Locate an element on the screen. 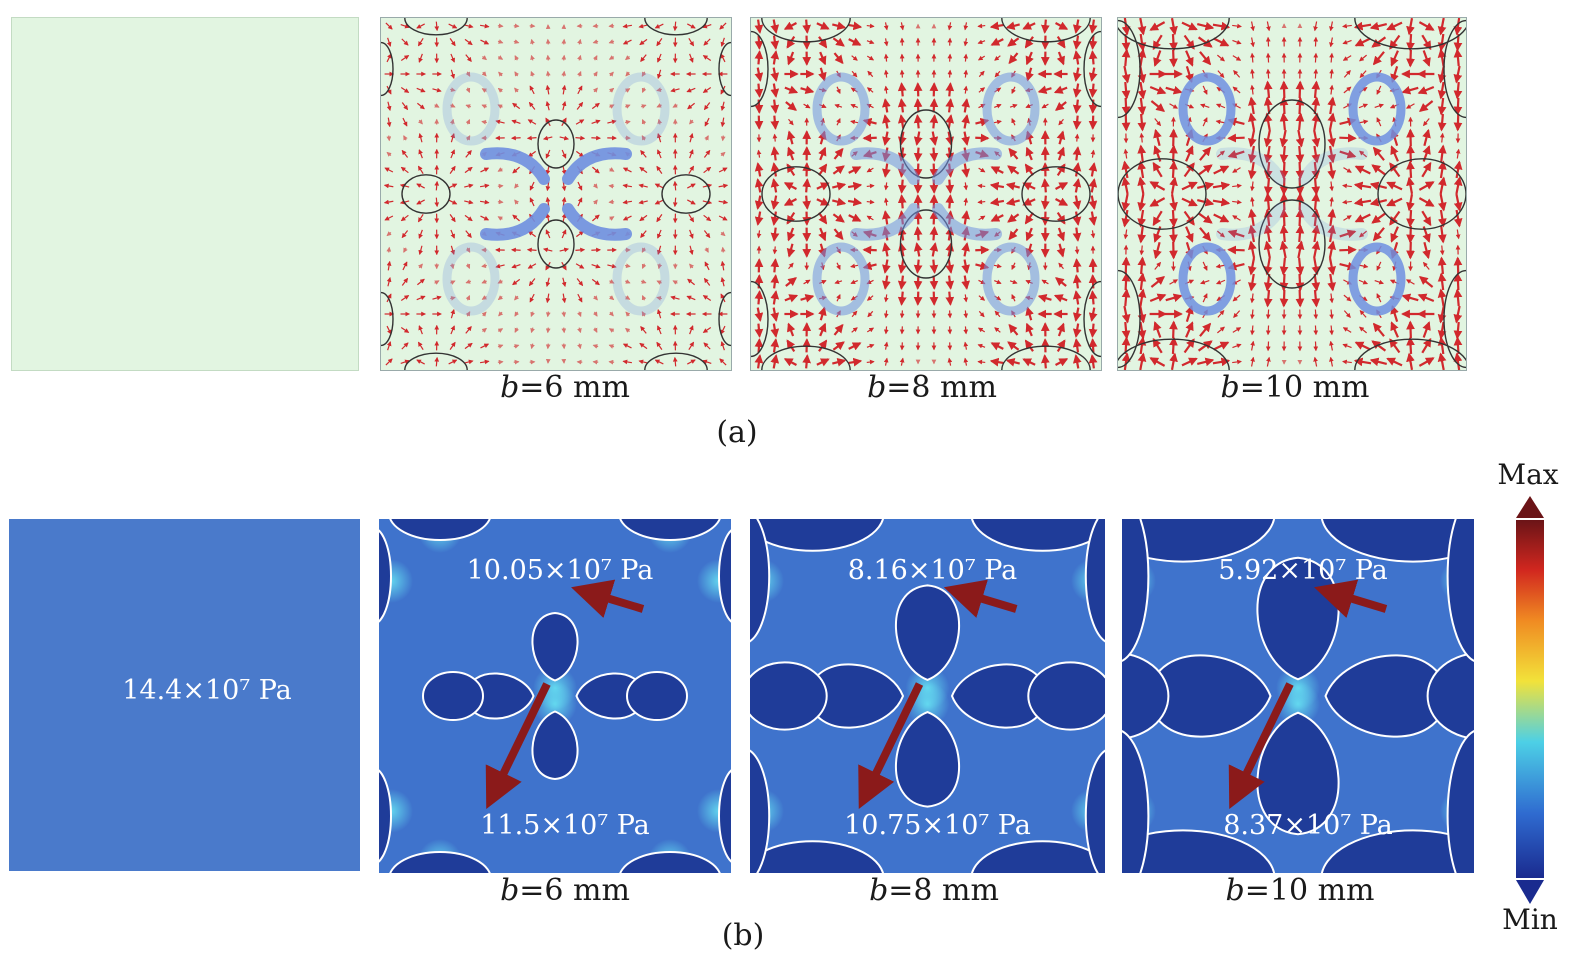 This screenshot has width=1574, height=966. vector-field-b10 is located at coordinates (1292, 194).